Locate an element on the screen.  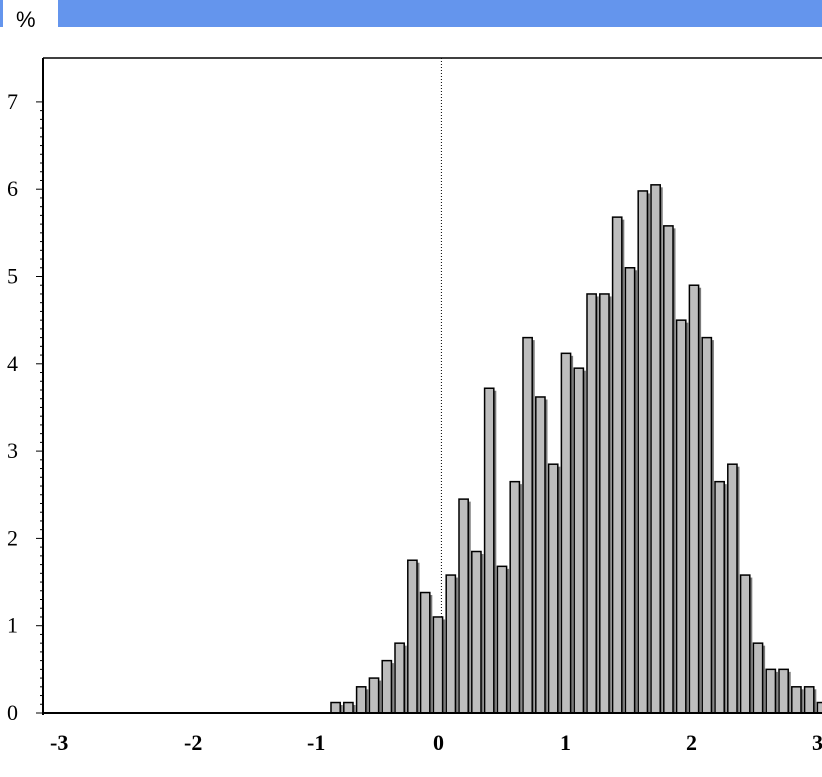
x-tick-label: -2 is located at coordinates (193, 742).